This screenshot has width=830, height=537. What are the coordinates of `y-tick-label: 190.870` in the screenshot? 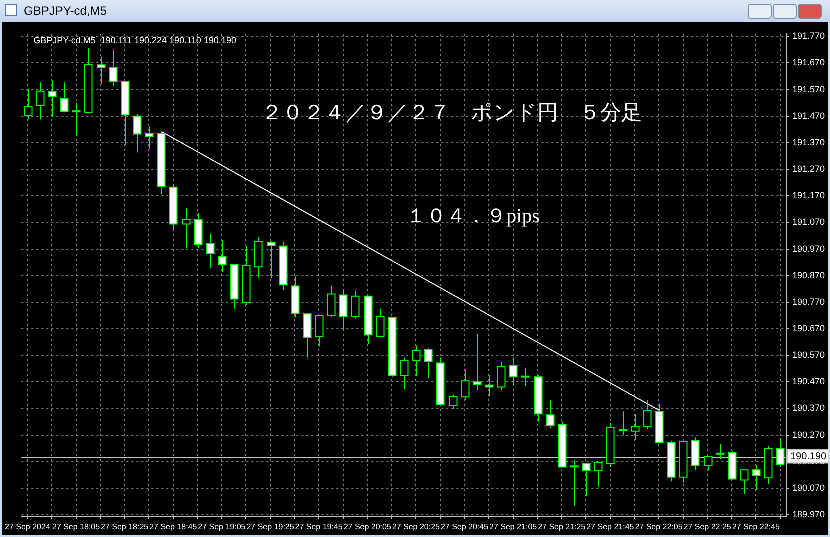 It's located at (809, 275).